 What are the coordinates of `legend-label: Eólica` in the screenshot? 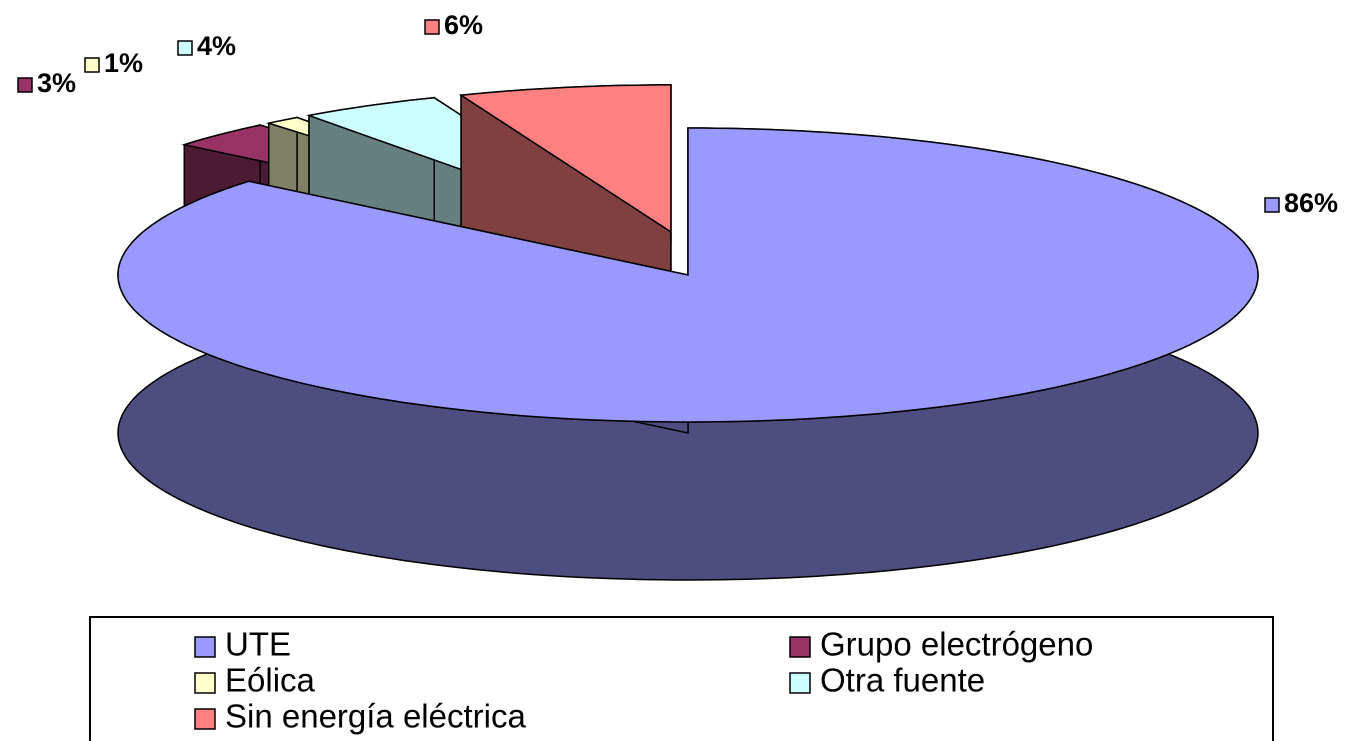 It's located at (270, 680).